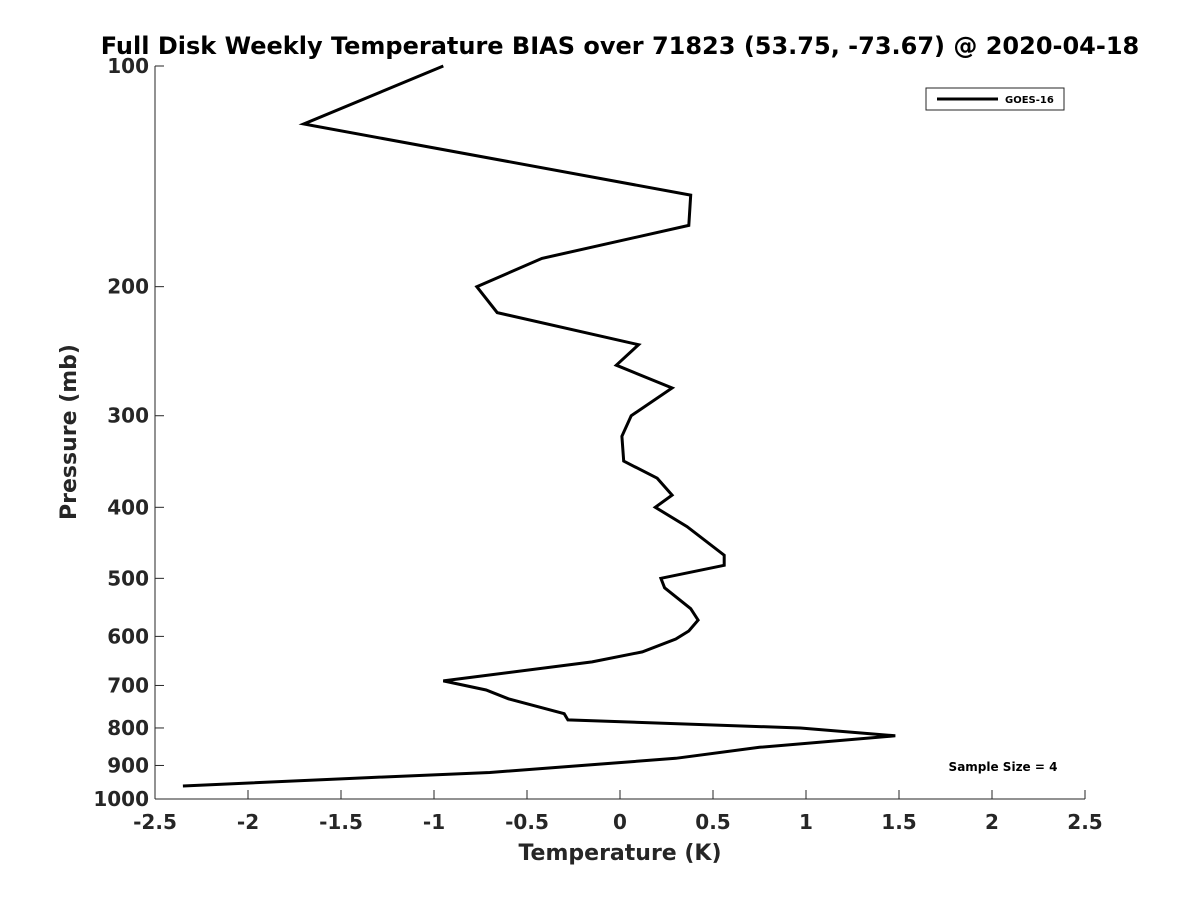 This screenshot has height=900, width=1200. I want to click on sample-size-annotation: Sample Size = 4, so click(1003, 767).